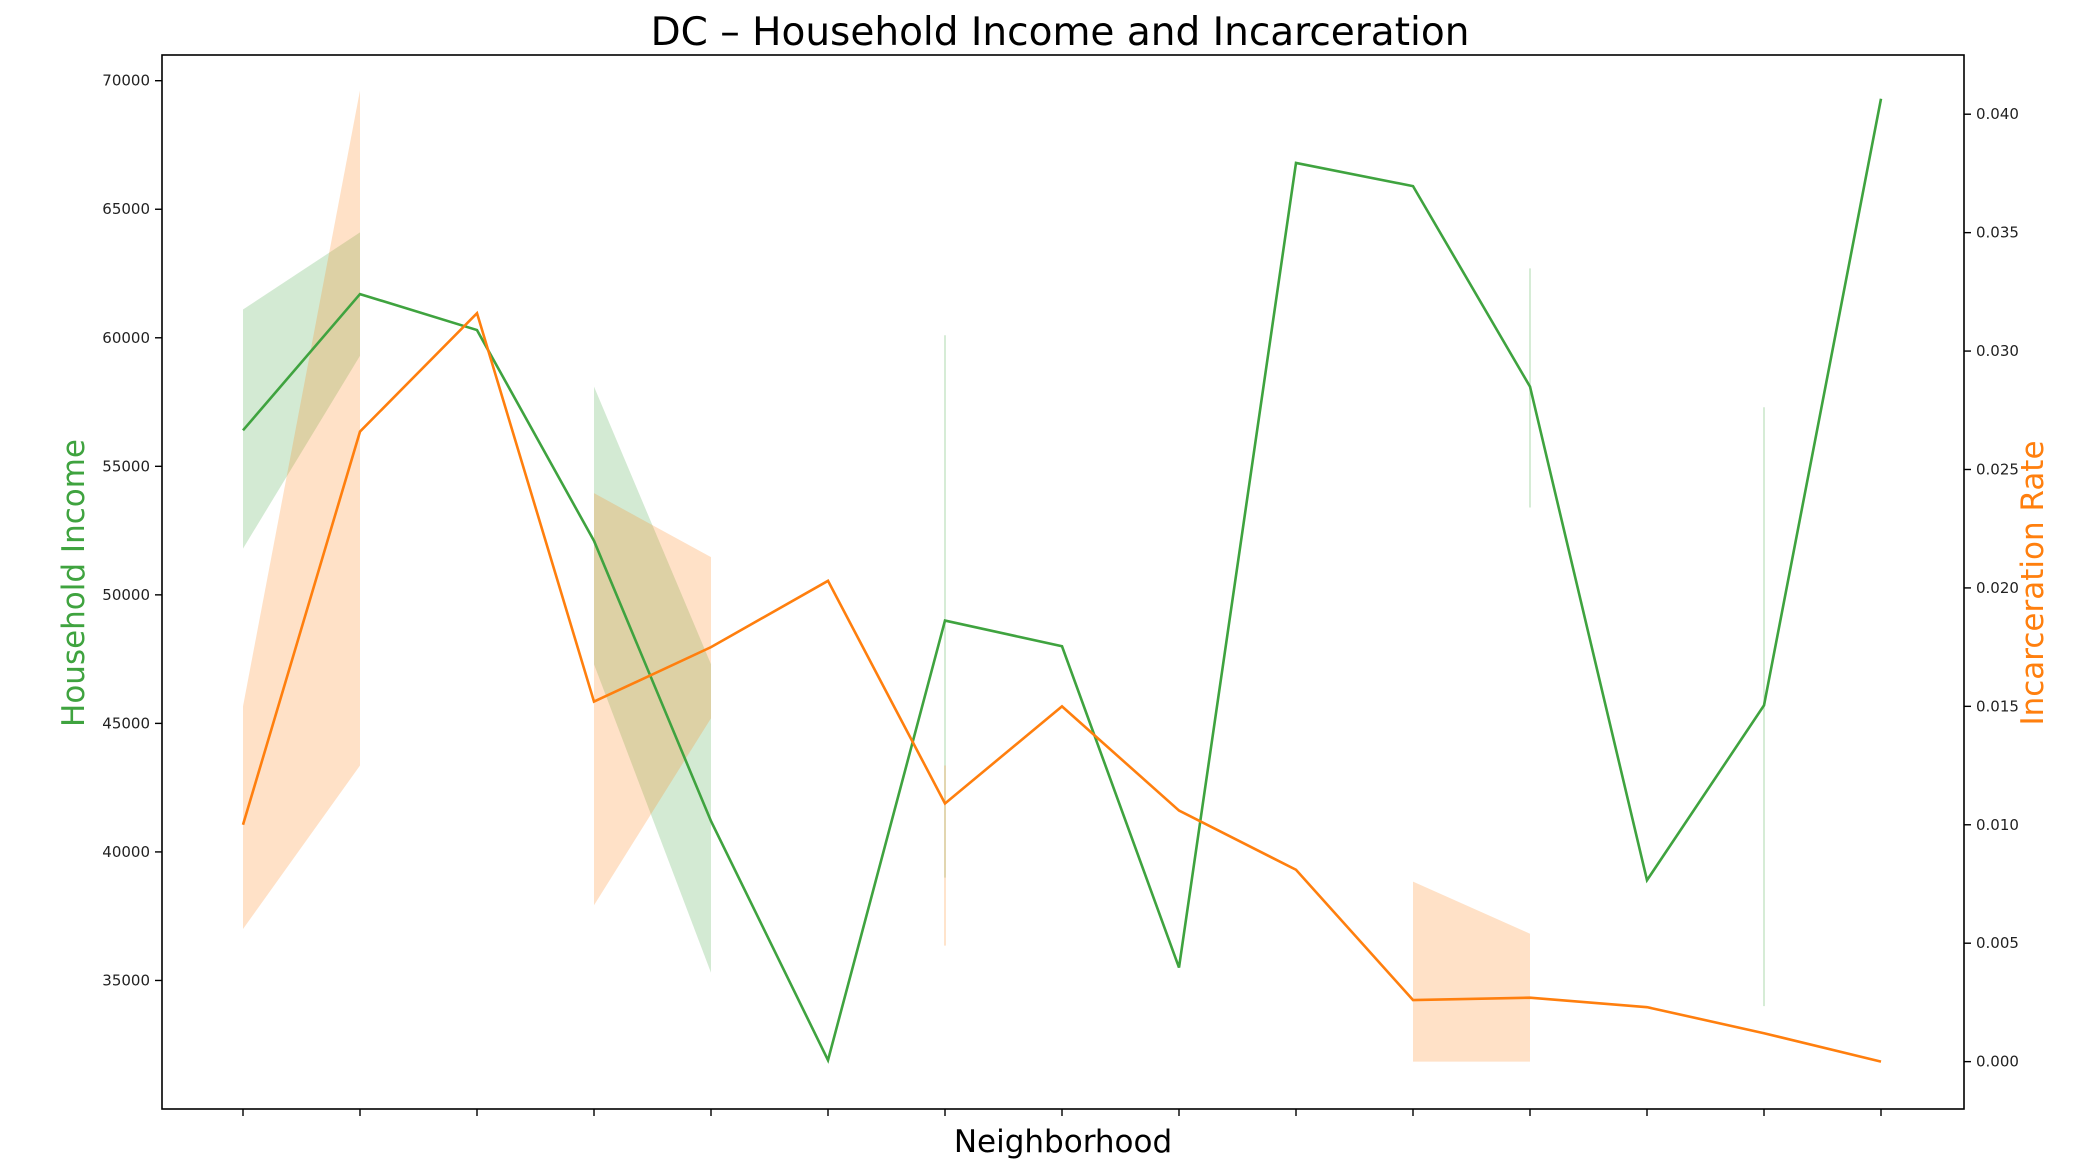  What do you see at coordinates (1063, 1142) in the screenshot?
I see `x-axis-label: Neighborhood` at bounding box center [1063, 1142].